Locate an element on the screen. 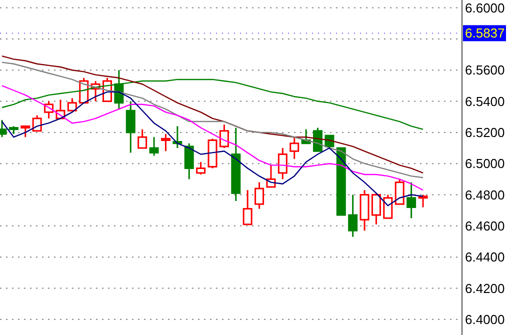 The height and width of the screenshot is (335, 507). y-tick-label: 6.6000 is located at coordinates (485, 8).